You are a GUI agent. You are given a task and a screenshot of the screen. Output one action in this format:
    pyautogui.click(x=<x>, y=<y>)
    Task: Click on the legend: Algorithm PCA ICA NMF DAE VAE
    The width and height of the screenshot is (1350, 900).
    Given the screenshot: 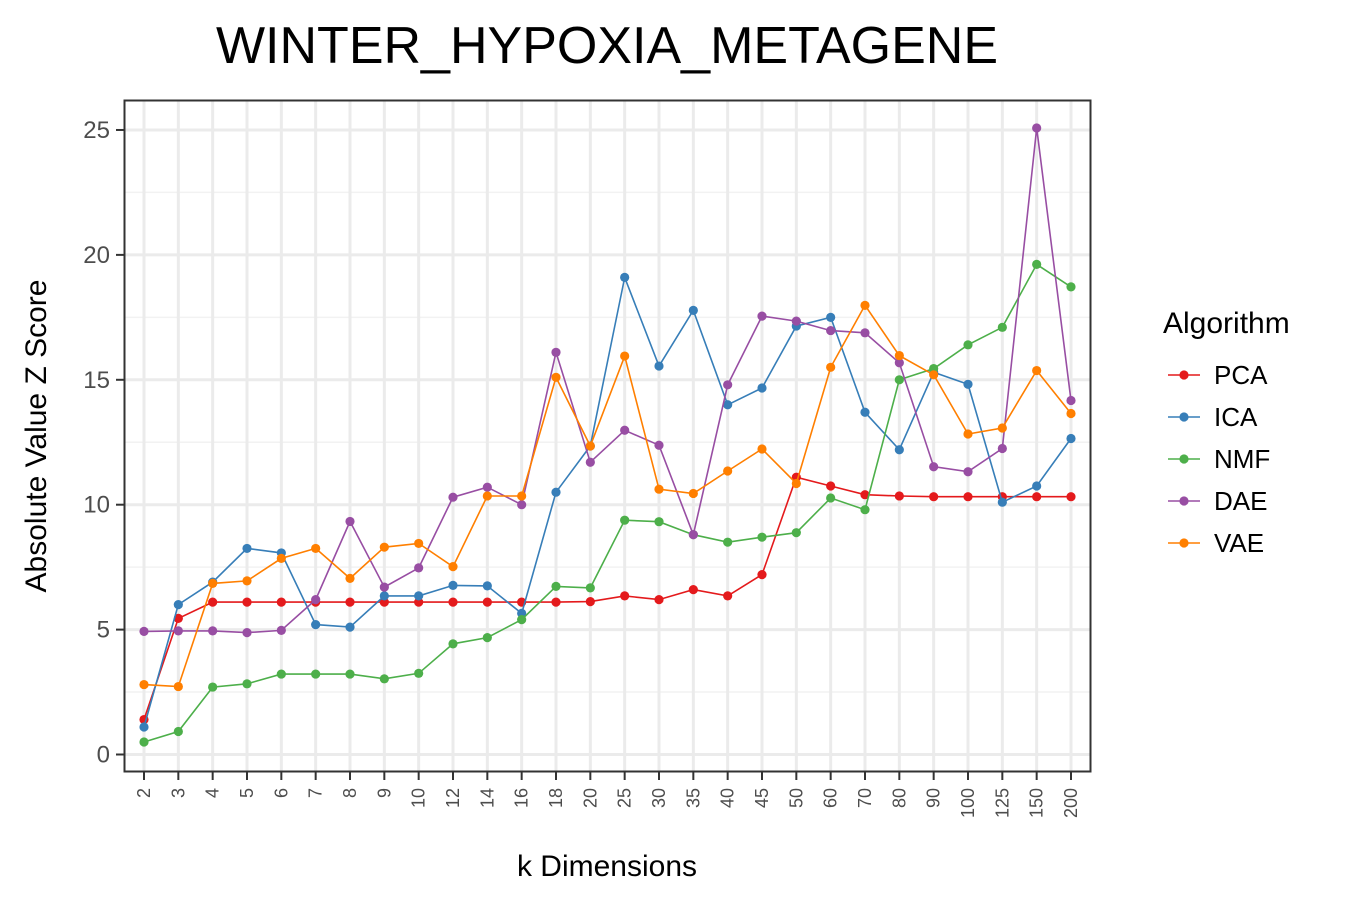 What is the action you would take?
    pyautogui.click(x=1226, y=432)
    